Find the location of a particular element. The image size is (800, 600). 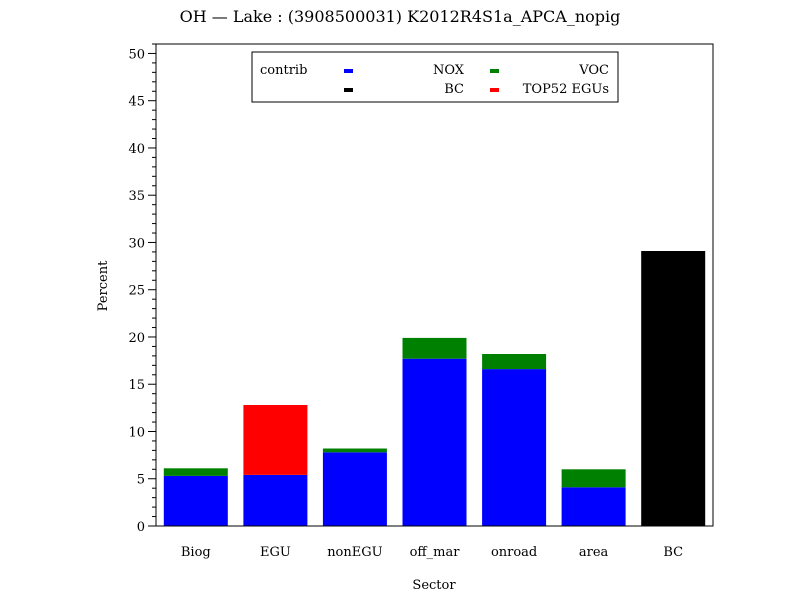

x-tick-label: off_mar is located at coordinates (435, 552).